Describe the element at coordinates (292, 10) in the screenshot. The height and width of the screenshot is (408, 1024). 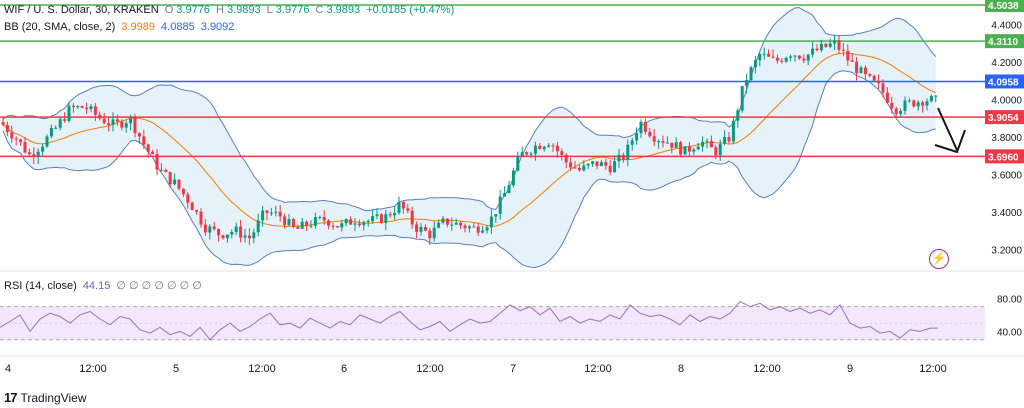
I see `low-value: 3.9776` at that location.